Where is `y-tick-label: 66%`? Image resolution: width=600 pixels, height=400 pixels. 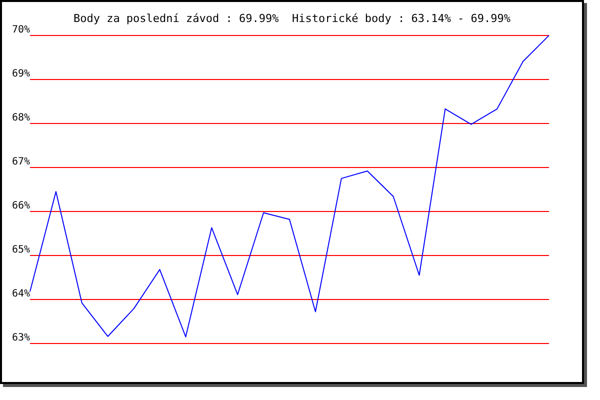 y-tick-label: 66% is located at coordinates (21, 206).